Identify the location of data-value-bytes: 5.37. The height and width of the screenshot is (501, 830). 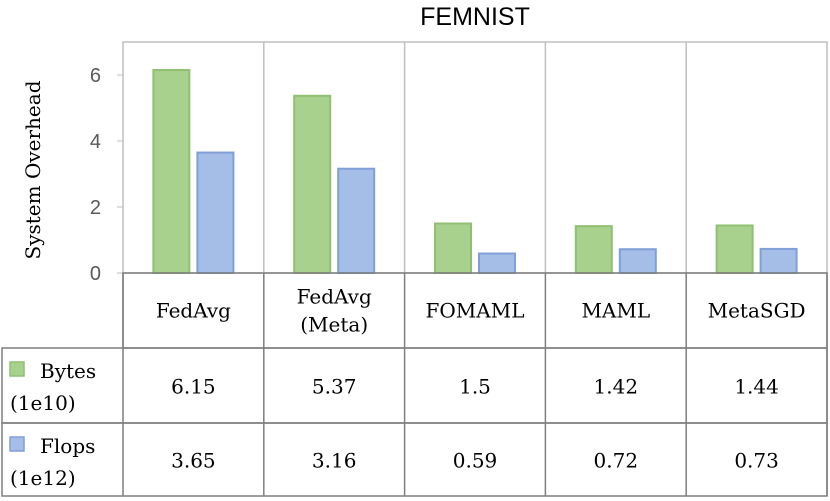
(334, 387).